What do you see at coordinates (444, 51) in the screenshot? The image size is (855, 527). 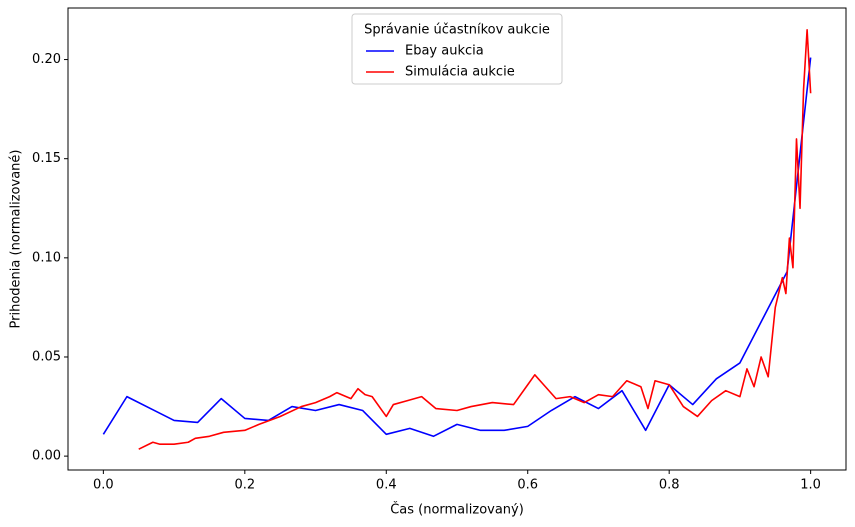 I see `legend-label: Ebay aukcia` at bounding box center [444, 51].